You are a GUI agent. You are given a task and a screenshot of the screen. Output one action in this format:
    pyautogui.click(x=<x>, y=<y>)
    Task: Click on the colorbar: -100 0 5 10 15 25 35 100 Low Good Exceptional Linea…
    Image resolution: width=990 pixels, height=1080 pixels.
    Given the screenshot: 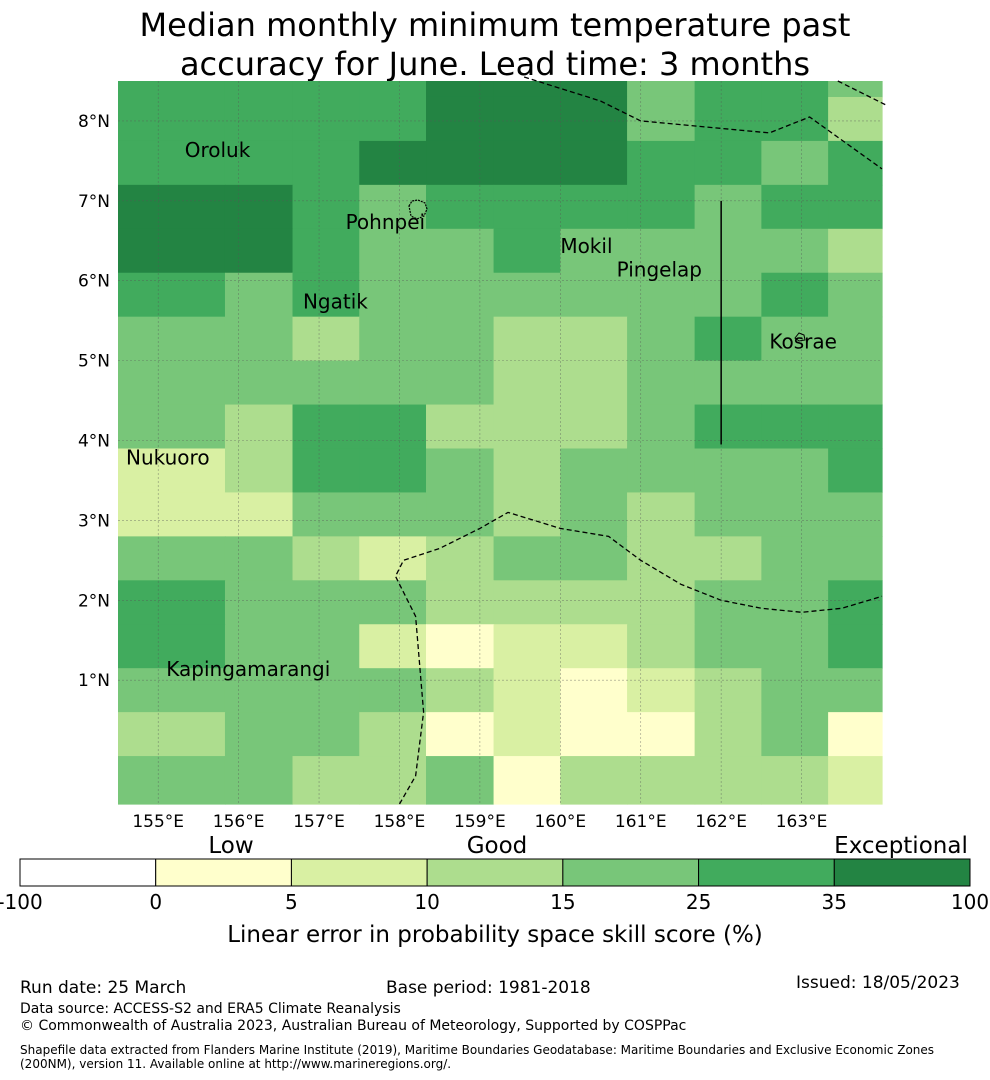 What is the action you would take?
    pyautogui.click(x=494, y=890)
    